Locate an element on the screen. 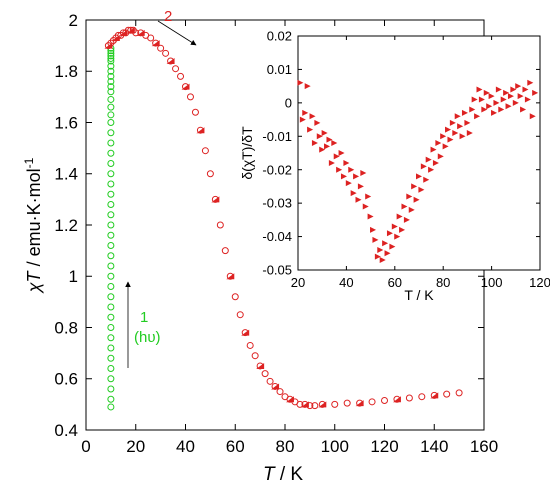 The height and width of the screenshot is (492, 550). main-y-axis-symbol: χT is located at coordinates (34, 281).